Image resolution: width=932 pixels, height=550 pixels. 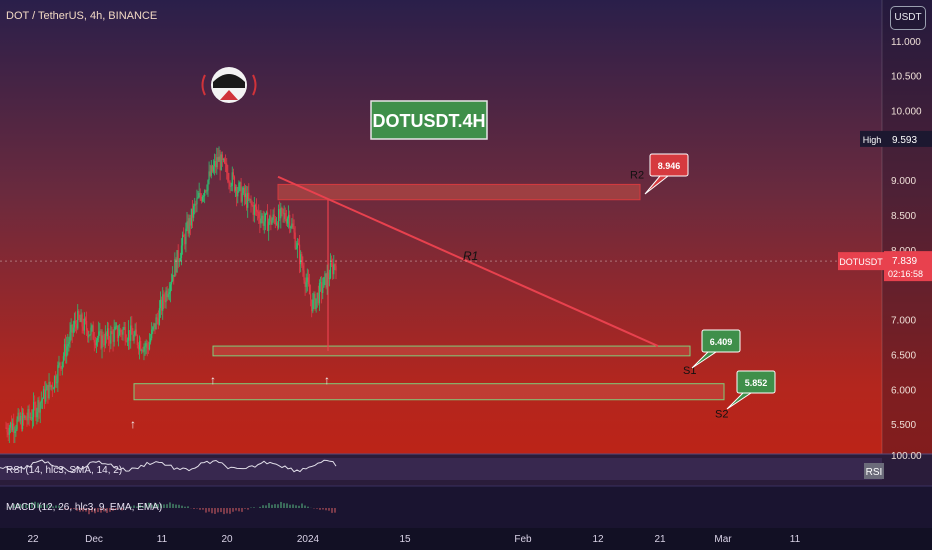 I want to click on high-tag-label: High, so click(x=872, y=140).